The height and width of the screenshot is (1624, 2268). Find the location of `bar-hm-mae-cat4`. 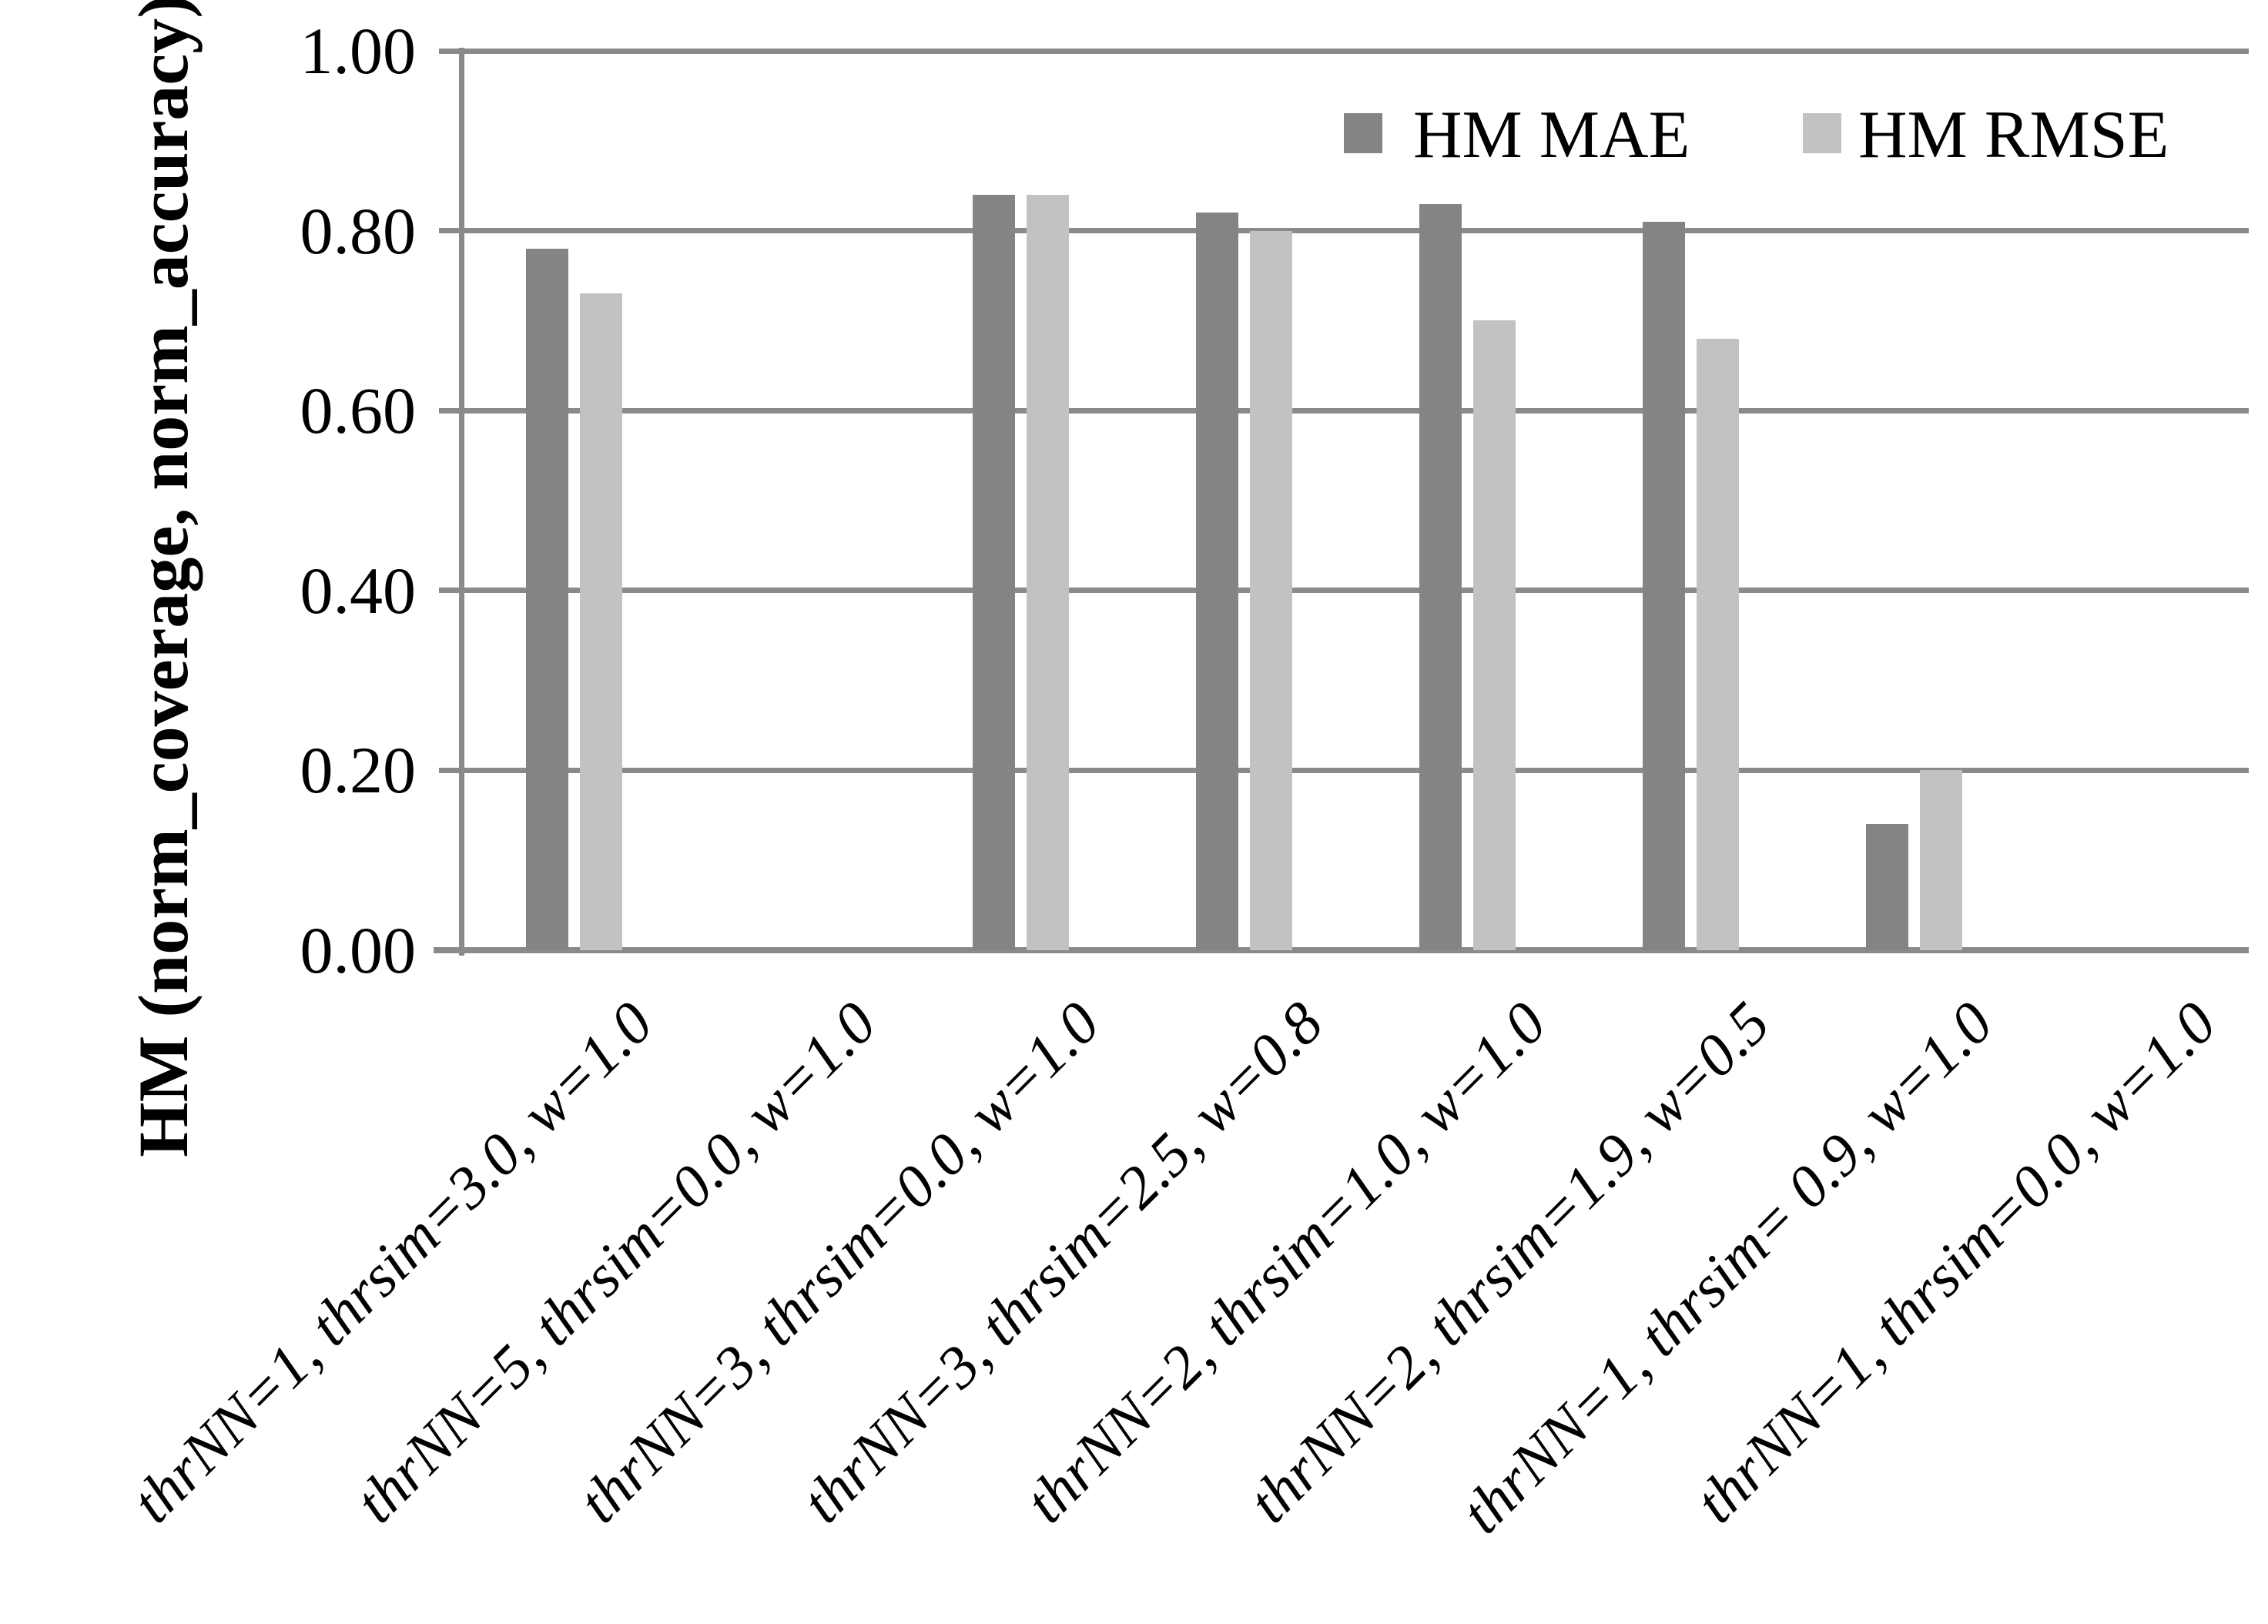

bar-hm-mae-cat4 is located at coordinates (1216, 581).